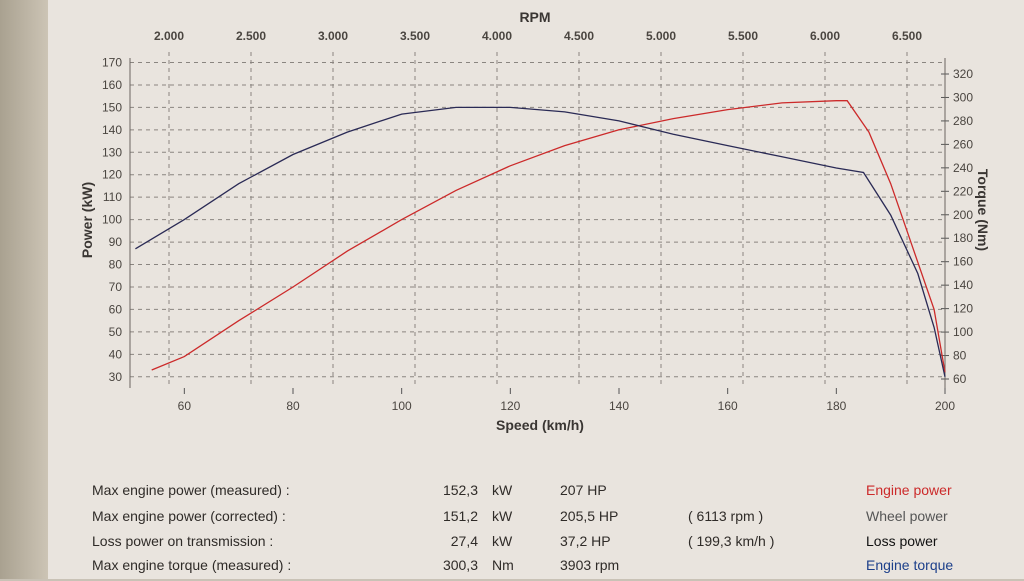  What do you see at coordinates (112, 85) in the screenshot?
I see `y-left-tick-label: 160` at bounding box center [112, 85].